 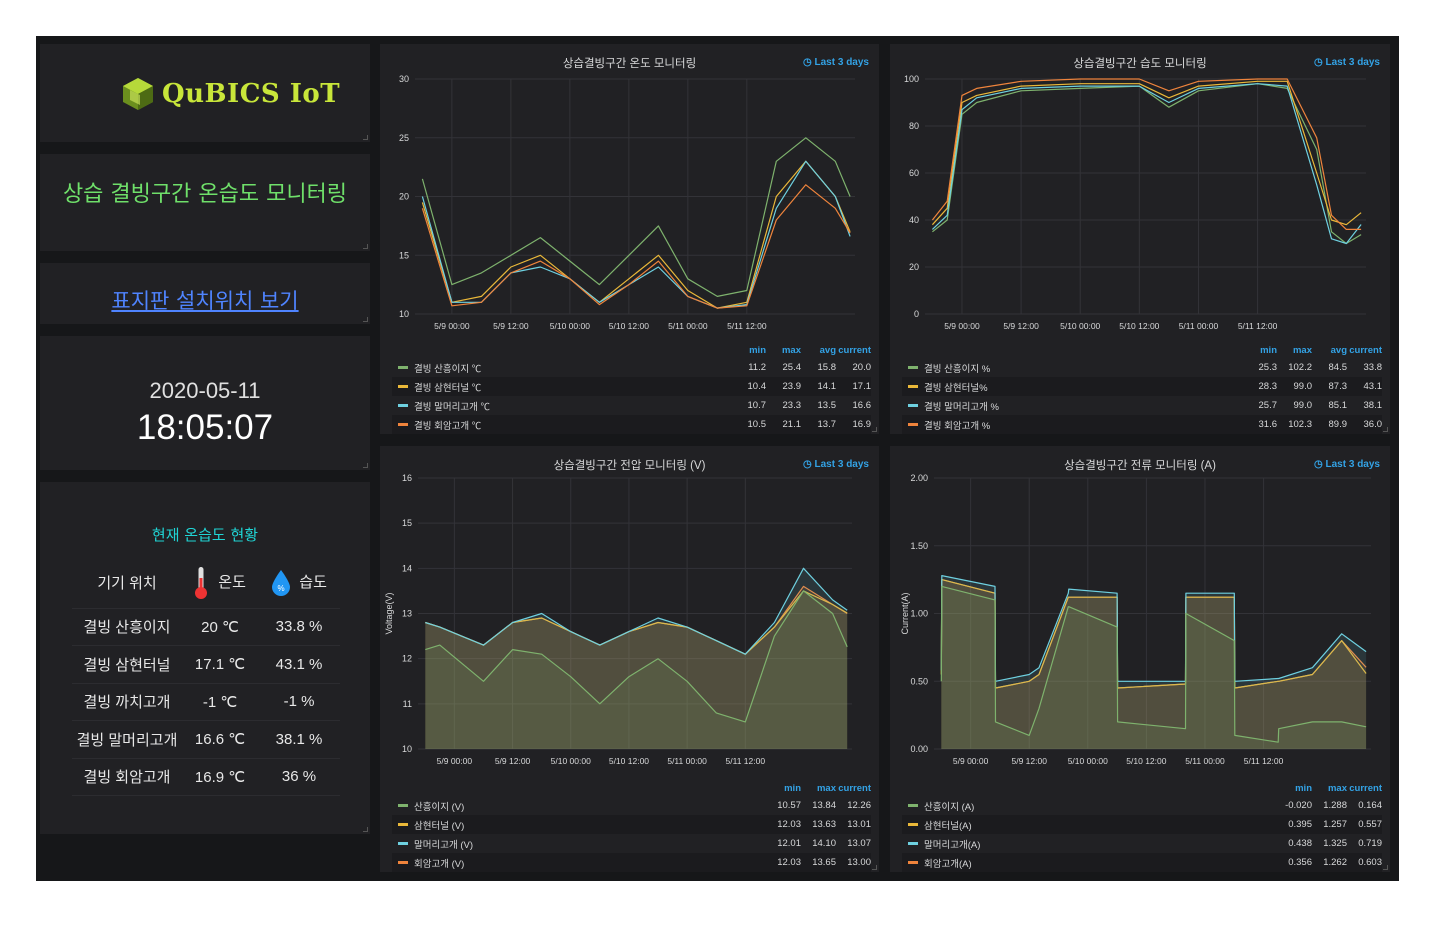 I want to click on legend-value: 12.01, so click(x=789, y=843).